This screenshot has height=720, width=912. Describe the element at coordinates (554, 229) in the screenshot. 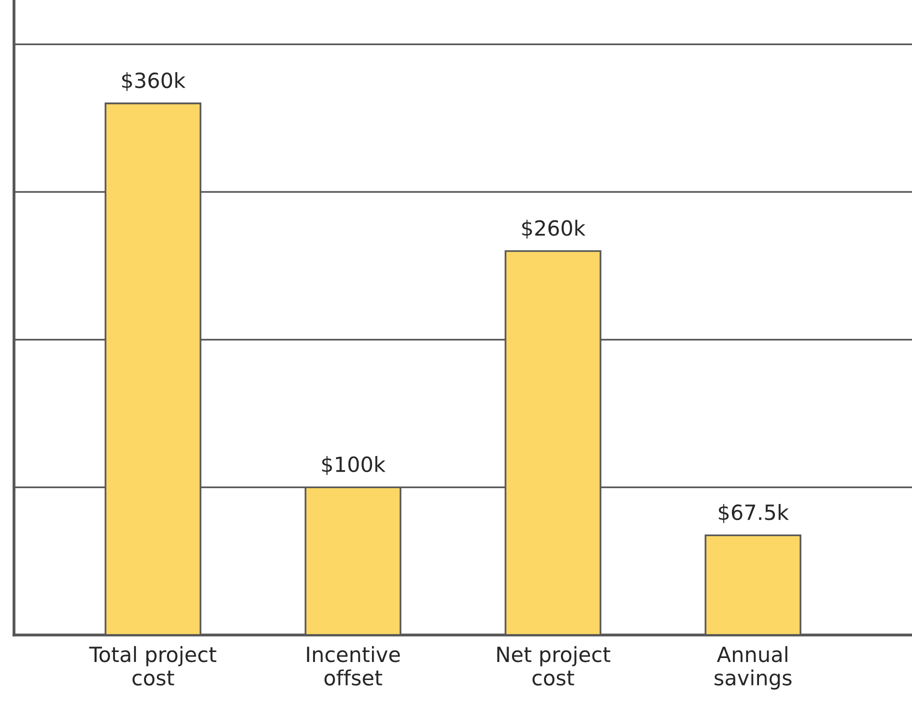

I see `data-label: $260k` at that location.